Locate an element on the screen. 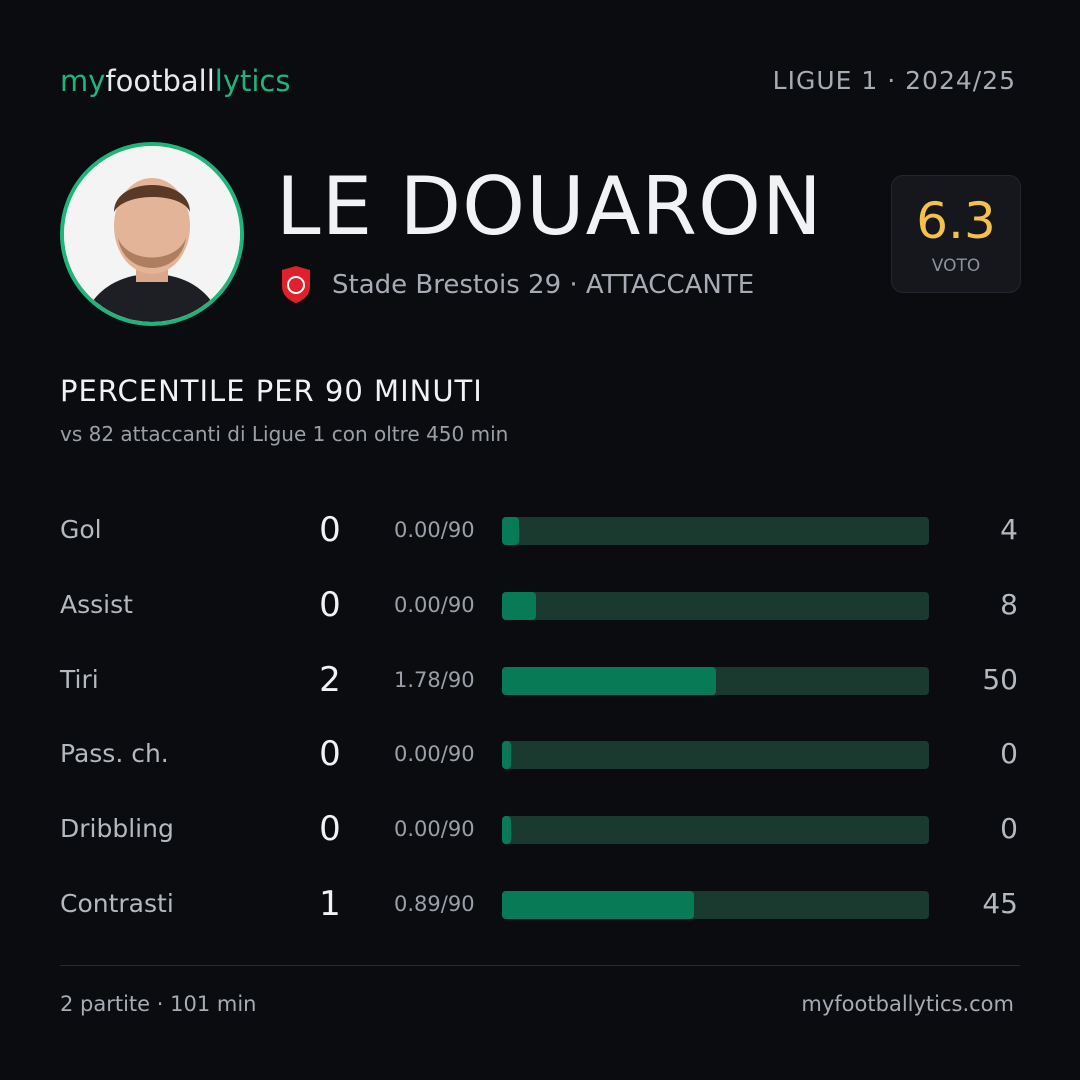 This screenshot has width=1080, height=1080. rating-box: 6.3 VOTO is located at coordinates (956, 234).